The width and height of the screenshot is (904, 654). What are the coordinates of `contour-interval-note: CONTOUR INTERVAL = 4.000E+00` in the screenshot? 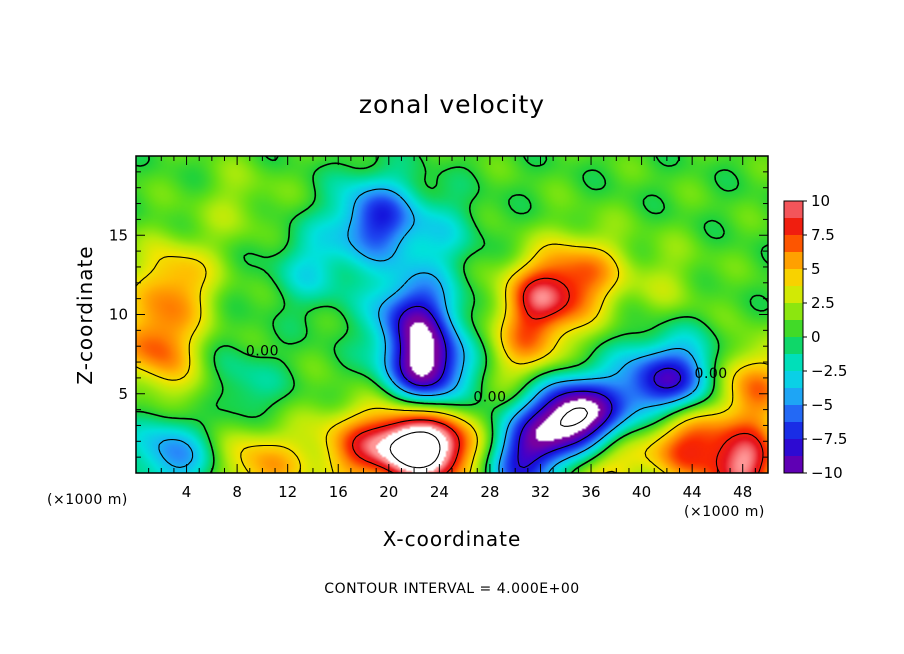 It's located at (451, 589).